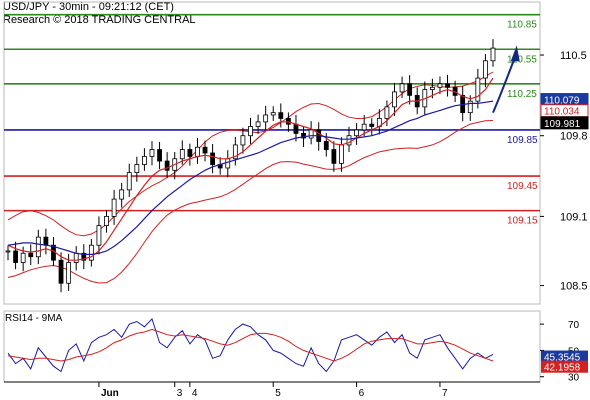 This screenshot has width=590, height=400. What do you see at coordinates (506, 79) in the screenshot?
I see `projection-layer` at bounding box center [506, 79].